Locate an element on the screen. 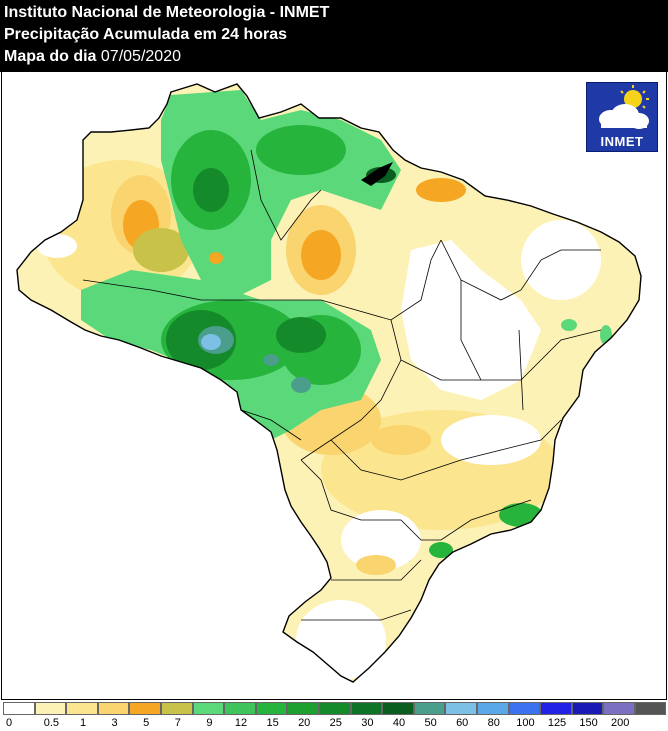  map-date-prefix: Mapa do dia is located at coordinates (50, 56).